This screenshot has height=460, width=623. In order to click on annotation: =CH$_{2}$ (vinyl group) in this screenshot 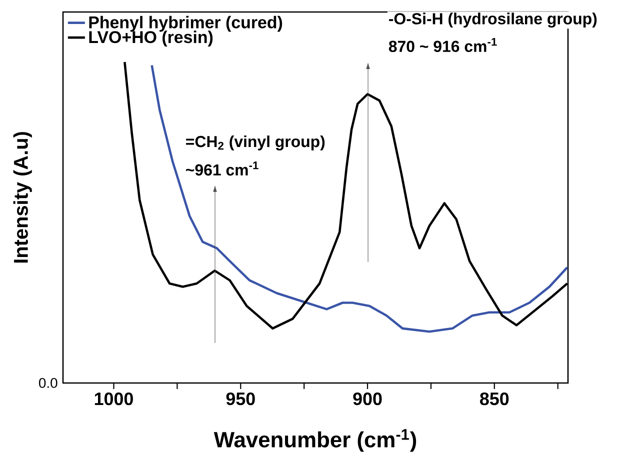, I will do `click(255, 142)`.